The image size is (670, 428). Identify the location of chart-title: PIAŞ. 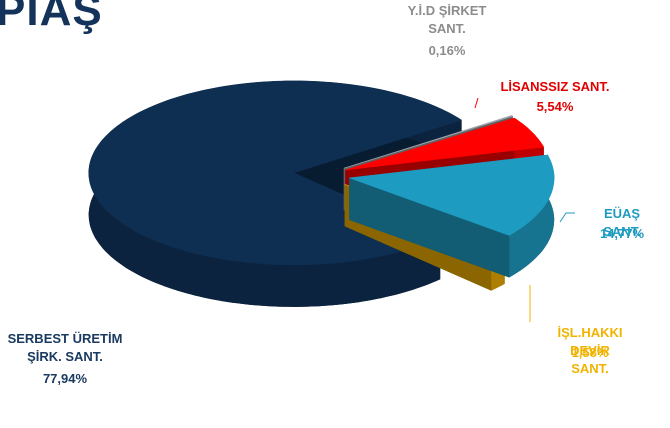
(51, 17).